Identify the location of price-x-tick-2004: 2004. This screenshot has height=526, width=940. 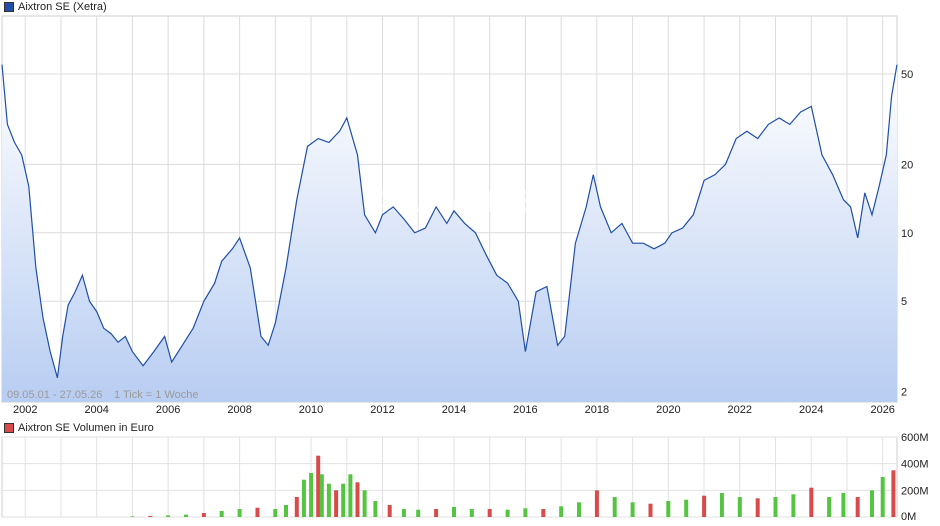
(96, 410).